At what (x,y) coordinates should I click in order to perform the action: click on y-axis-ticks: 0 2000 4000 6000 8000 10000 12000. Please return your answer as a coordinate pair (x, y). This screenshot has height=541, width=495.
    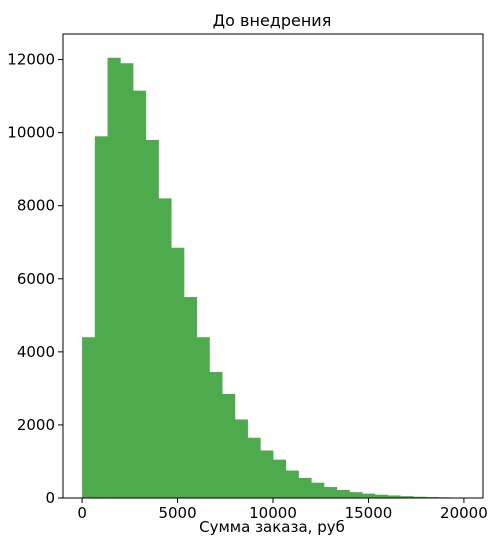
    Looking at the image, I should click on (35, 279).